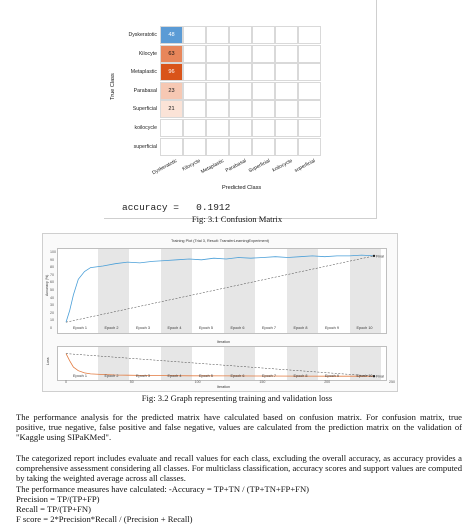 The height and width of the screenshot is (531, 474). Describe the element at coordinates (223, 387) in the screenshot. I see `bottom-xlabel: Iteration` at that location.